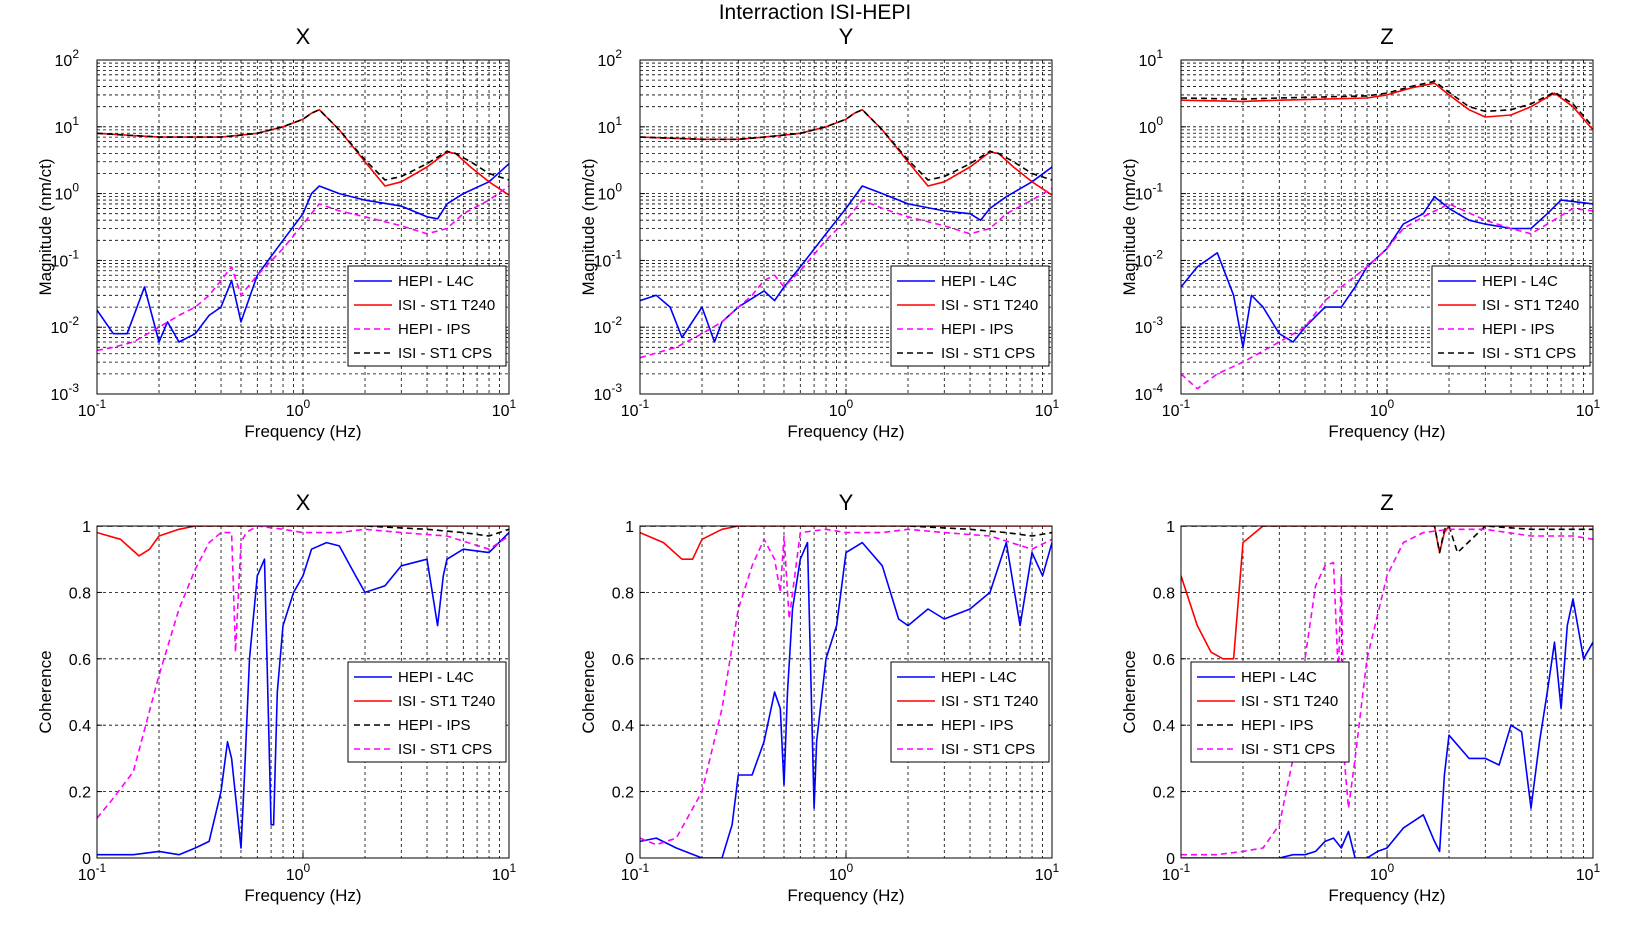 This screenshot has height=926, width=1631. Describe the element at coordinates (815, 12) in the screenshot. I see `figure-title: Interraction ISI-HEPI` at that location.